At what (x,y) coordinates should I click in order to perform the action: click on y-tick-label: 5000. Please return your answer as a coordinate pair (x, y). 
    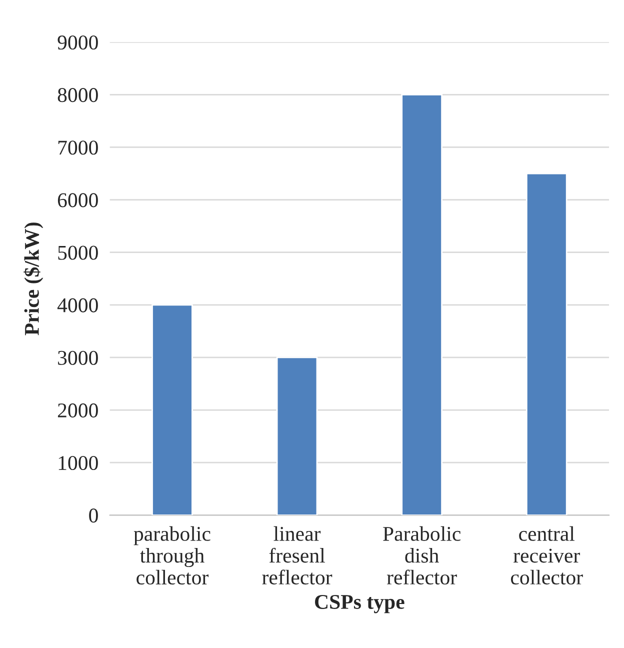
    Looking at the image, I should click on (78, 253).